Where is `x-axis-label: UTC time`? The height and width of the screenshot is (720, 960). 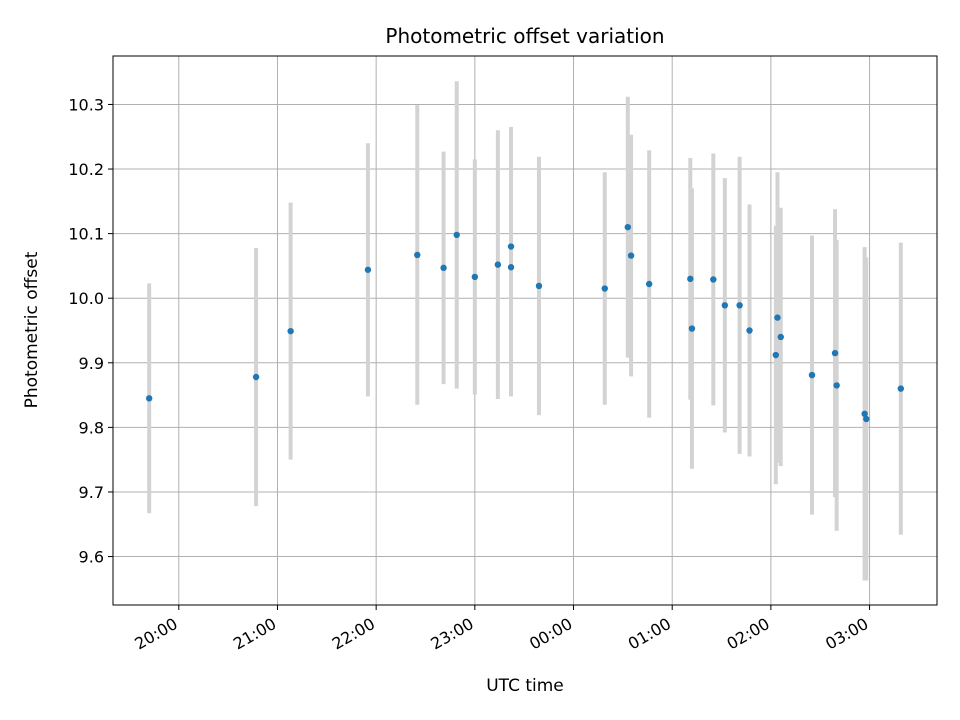 x-axis-label: UTC time is located at coordinates (525, 686).